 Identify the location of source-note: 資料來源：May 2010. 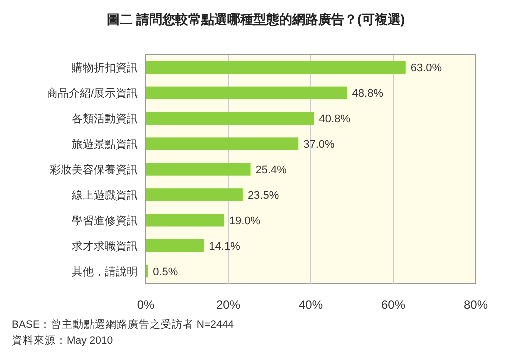
(63, 340).